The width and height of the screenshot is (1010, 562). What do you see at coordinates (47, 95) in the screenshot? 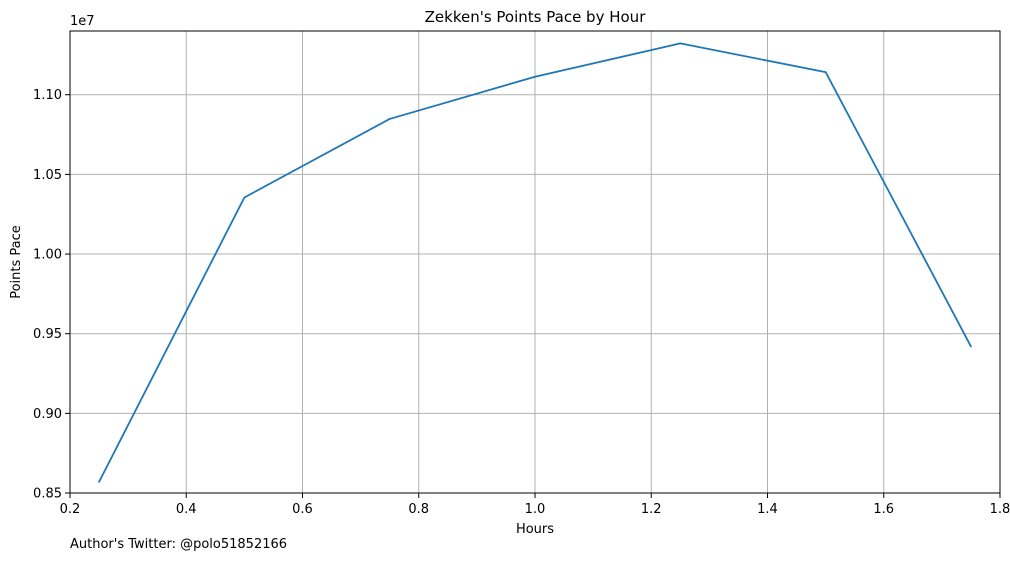
I see `y-tick-label: 1.10` at bounding box center [47, 95].